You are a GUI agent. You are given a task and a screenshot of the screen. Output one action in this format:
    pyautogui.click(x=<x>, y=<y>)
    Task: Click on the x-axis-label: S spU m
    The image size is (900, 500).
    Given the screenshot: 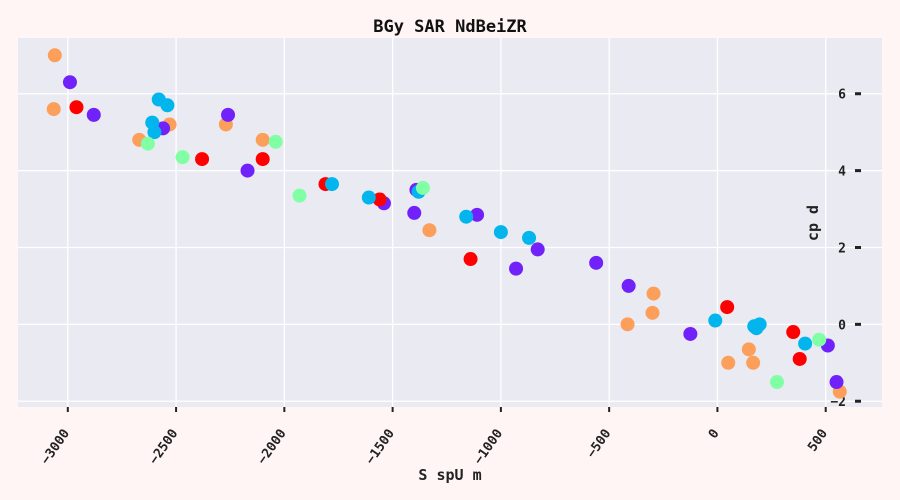 What is the action you would take?
    pyautogui.click(x=449, y=475)
    